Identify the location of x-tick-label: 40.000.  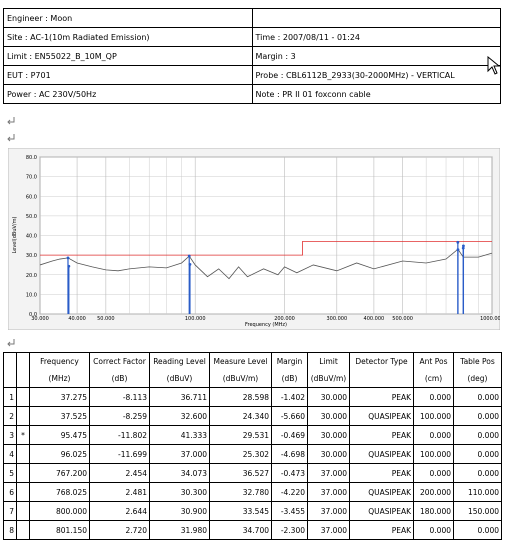
(77, 319).